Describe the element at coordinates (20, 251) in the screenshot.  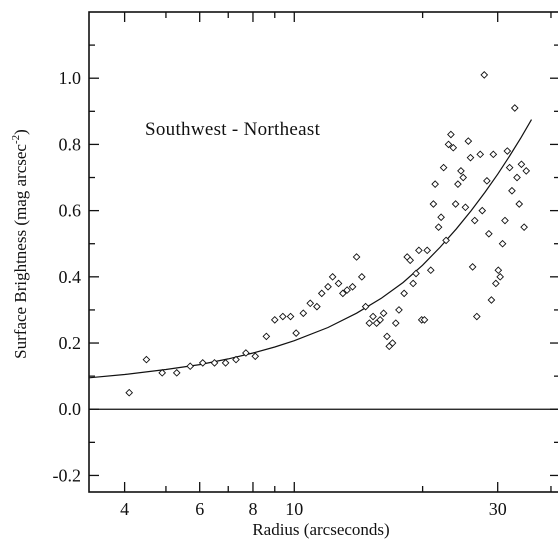
I see `y-axis-title-main: Surface Brightness (mag arcsec` at that location.